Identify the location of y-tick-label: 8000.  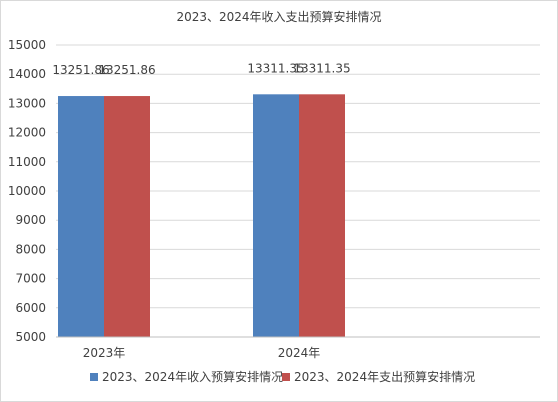
(30, 249).